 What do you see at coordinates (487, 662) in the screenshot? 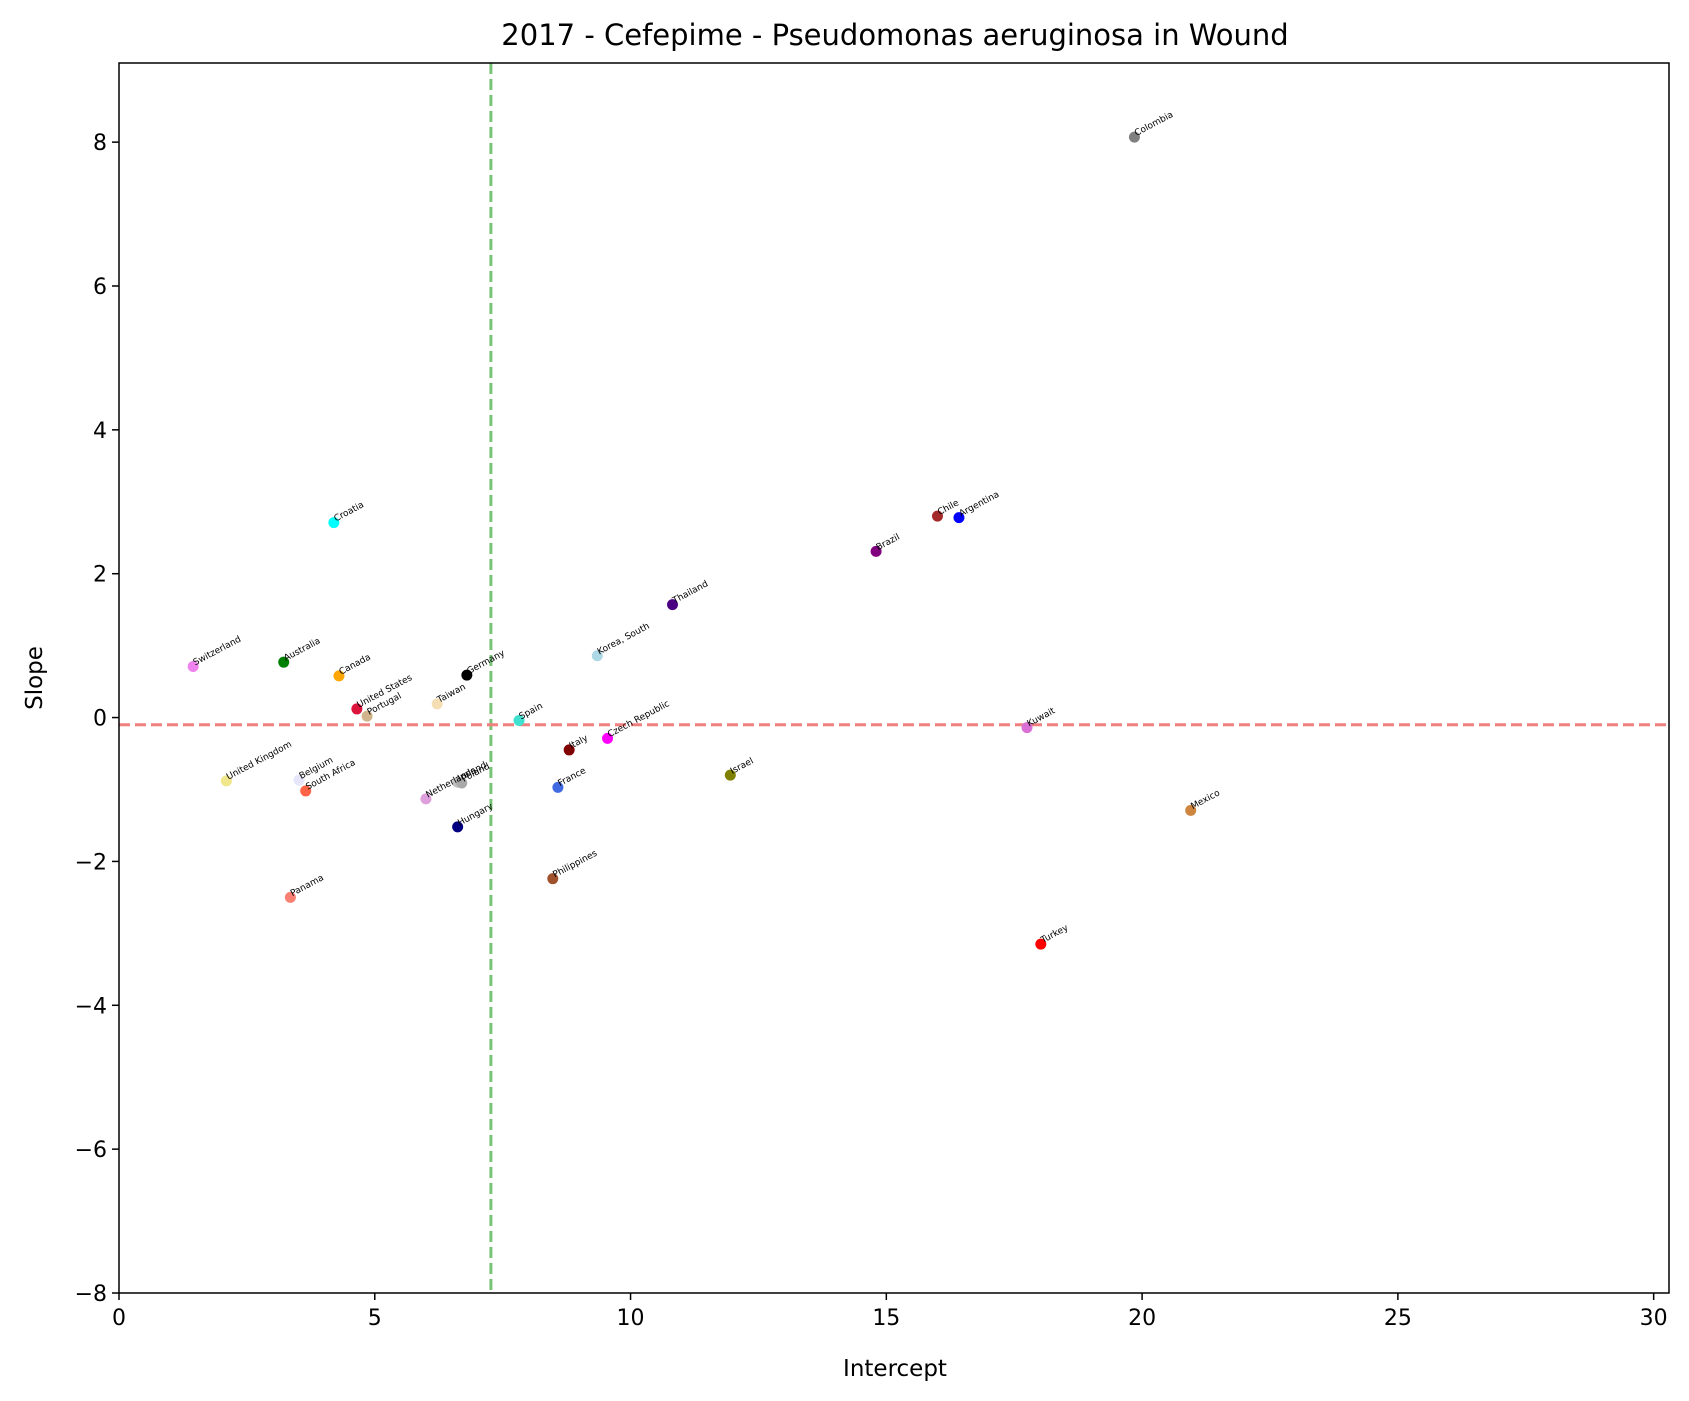
I see `point-label: Germany` at bounding box center [487, 662].